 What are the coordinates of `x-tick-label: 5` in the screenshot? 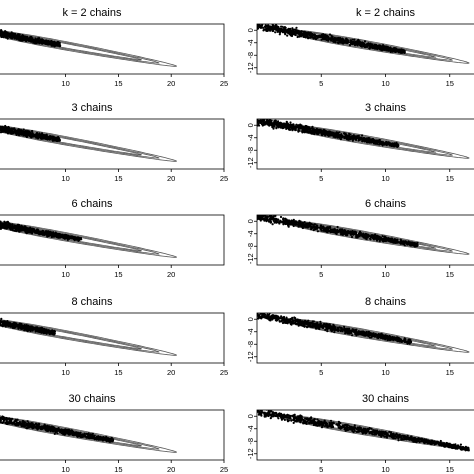 It's located at (321, 178).